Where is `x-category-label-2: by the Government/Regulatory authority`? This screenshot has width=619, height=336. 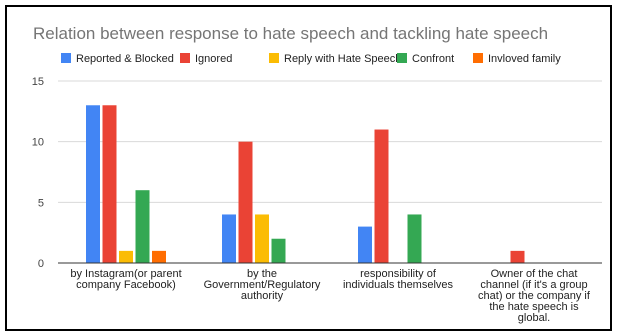
x-category-label-2: by the Government/Regulatory authority is located at coordinates (262, 285).